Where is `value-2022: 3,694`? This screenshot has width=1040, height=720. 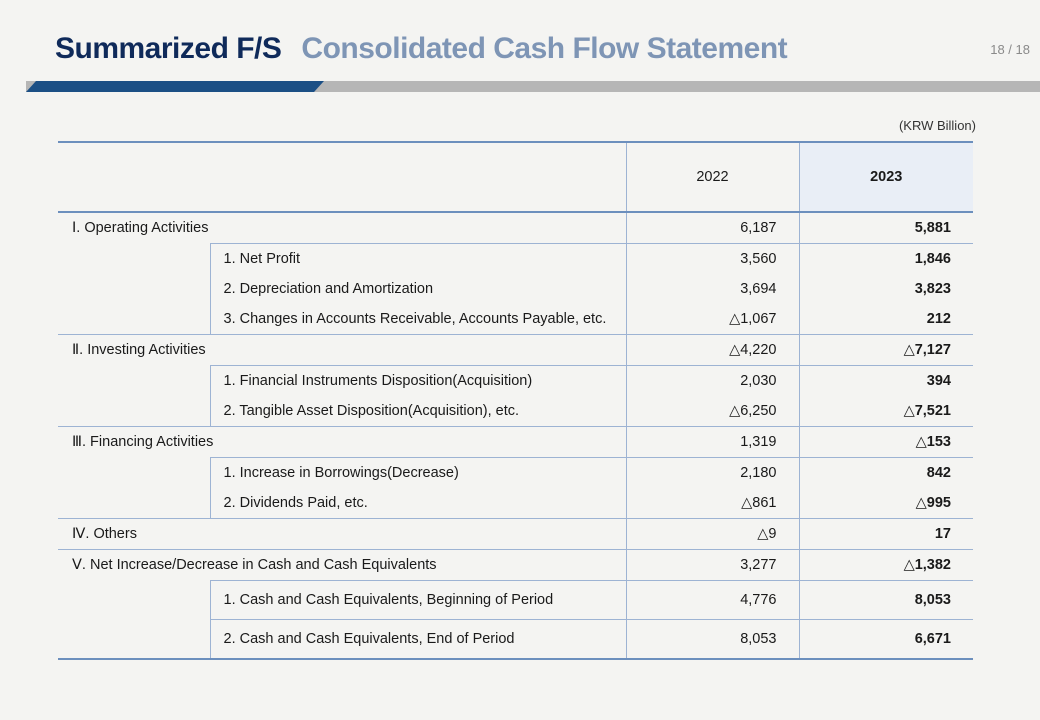 value-2022: 3,694 is located at coordinates (712, 289).